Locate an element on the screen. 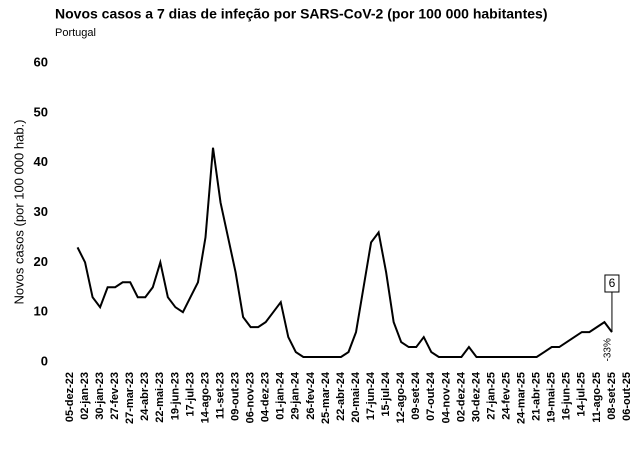  x-tick-label: 21-abr-25 is located at coordinates (537, 396).